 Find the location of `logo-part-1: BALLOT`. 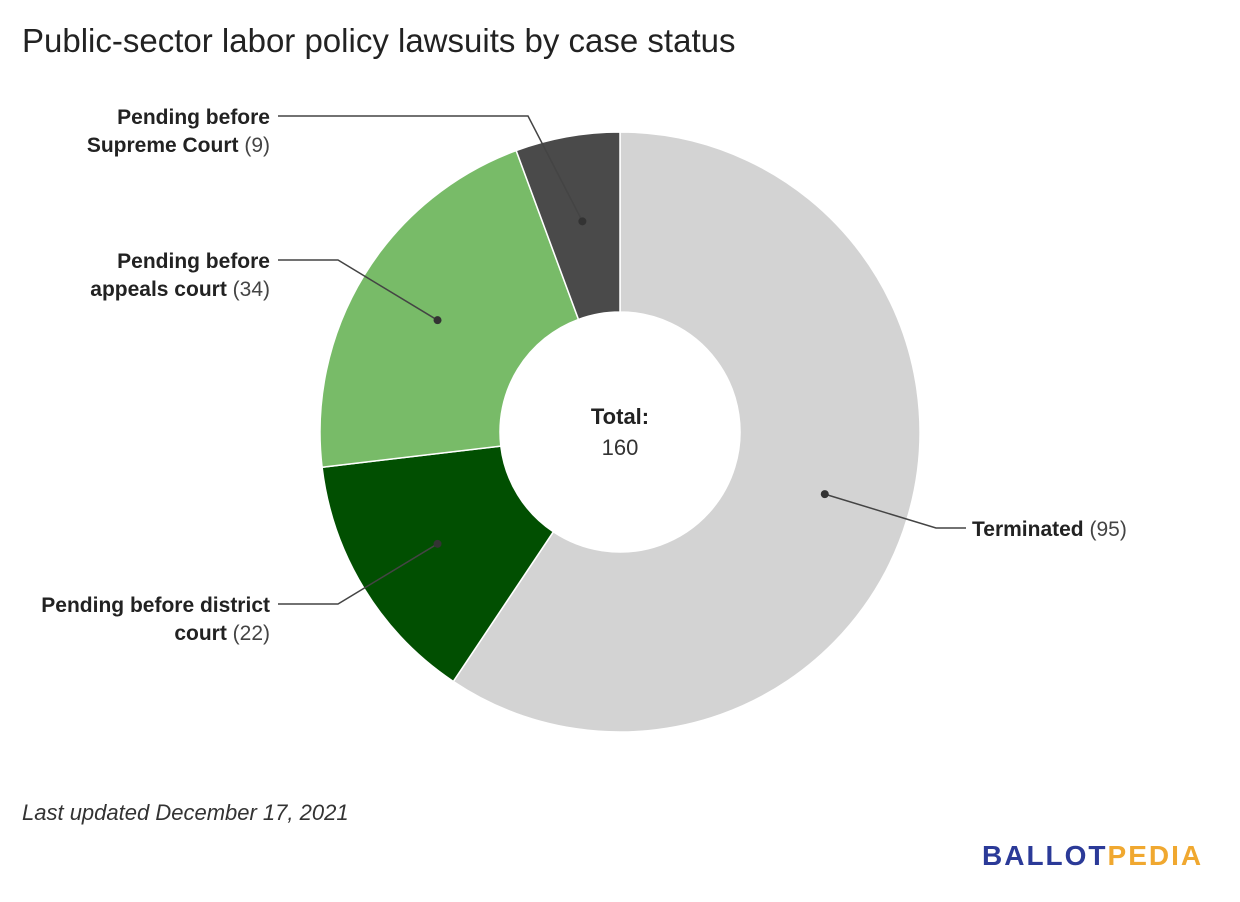

logo-part-1: BALLOT is located at coordinates (1045, 855).